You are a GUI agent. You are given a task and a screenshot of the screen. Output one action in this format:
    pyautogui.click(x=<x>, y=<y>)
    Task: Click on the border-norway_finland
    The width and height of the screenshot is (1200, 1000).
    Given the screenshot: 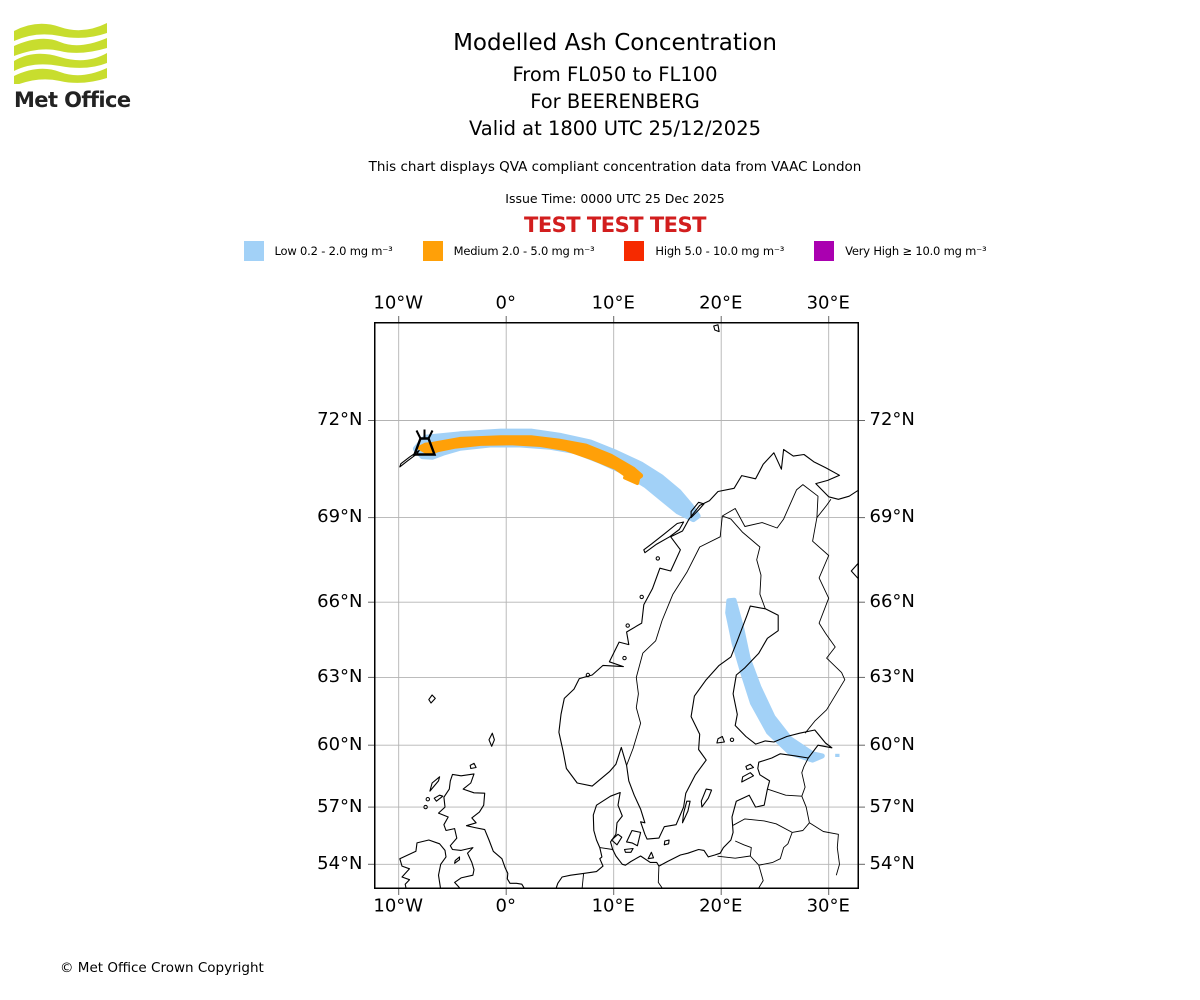 What is the action you would take?
    pyautogui.click(x=769, y=506)
    